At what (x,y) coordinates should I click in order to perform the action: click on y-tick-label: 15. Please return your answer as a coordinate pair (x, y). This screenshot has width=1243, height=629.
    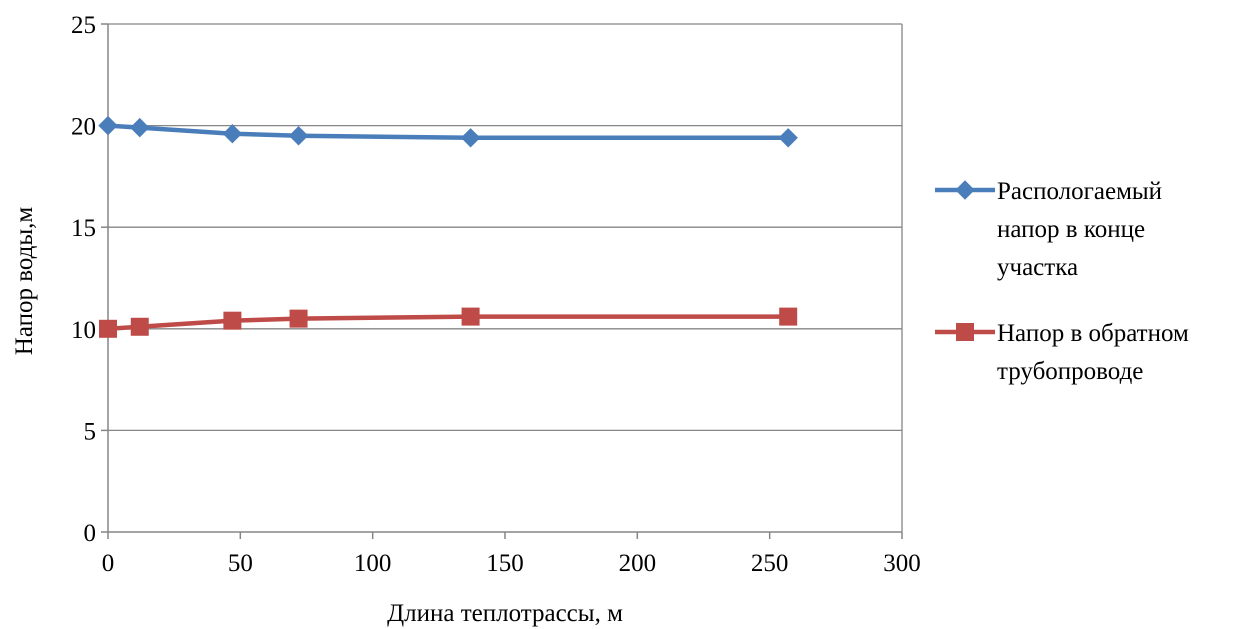
    Looking at the image, I should click on (83, 228).